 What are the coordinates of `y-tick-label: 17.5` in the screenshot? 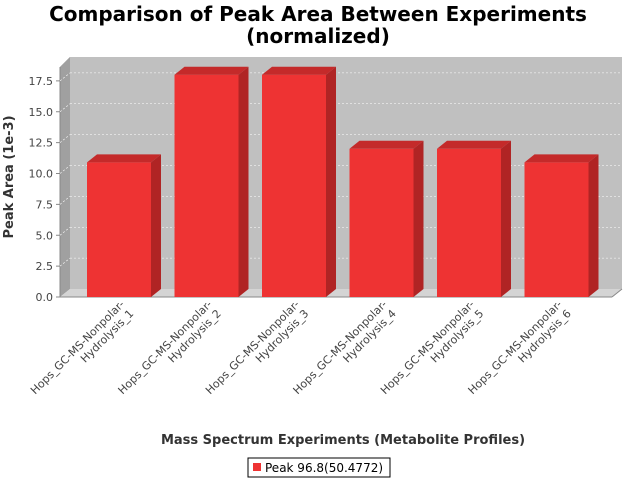 It's located at (41, 81).